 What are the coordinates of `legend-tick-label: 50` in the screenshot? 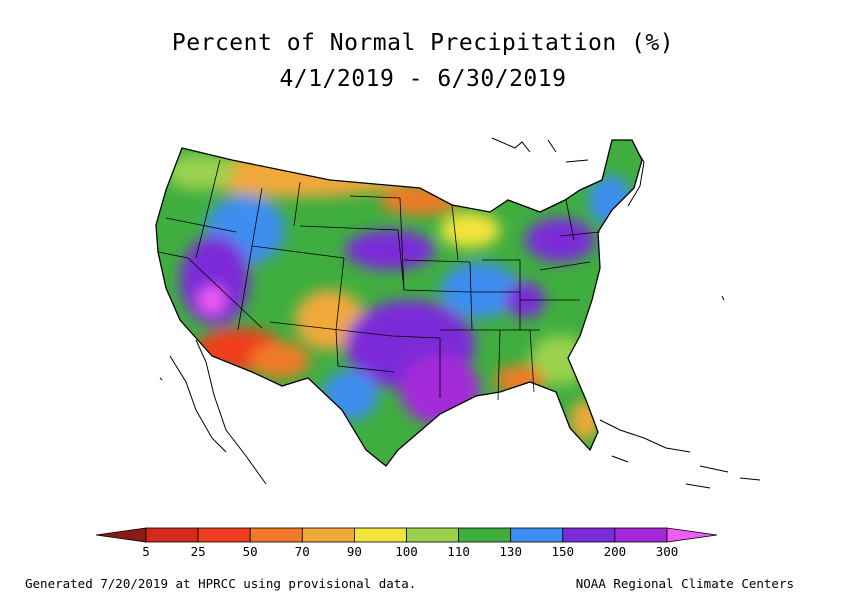 It's located at (250, 551).